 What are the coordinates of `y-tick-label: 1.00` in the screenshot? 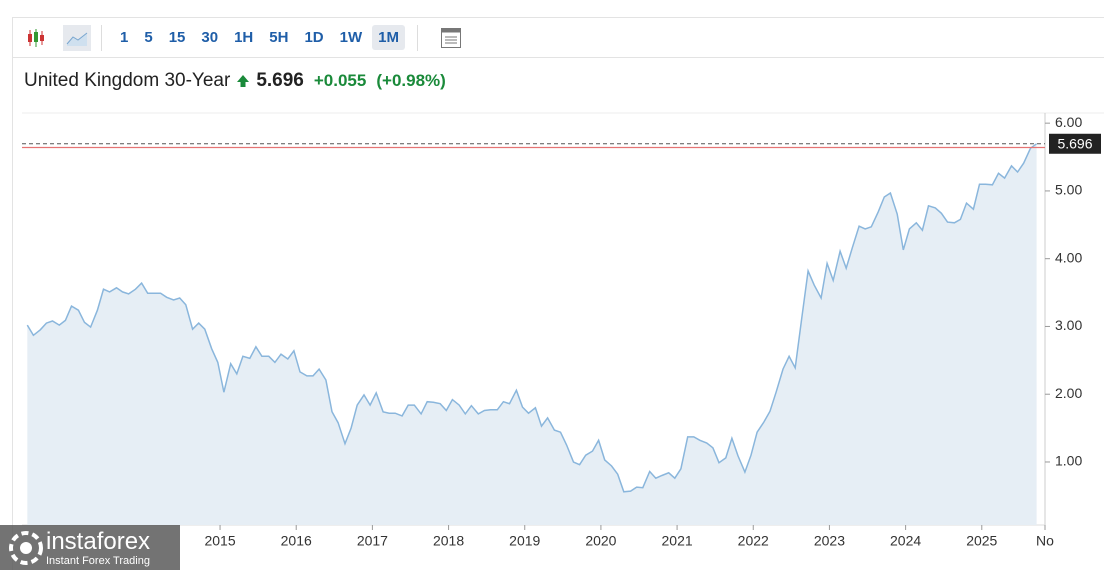 It's located at (1068, 461).